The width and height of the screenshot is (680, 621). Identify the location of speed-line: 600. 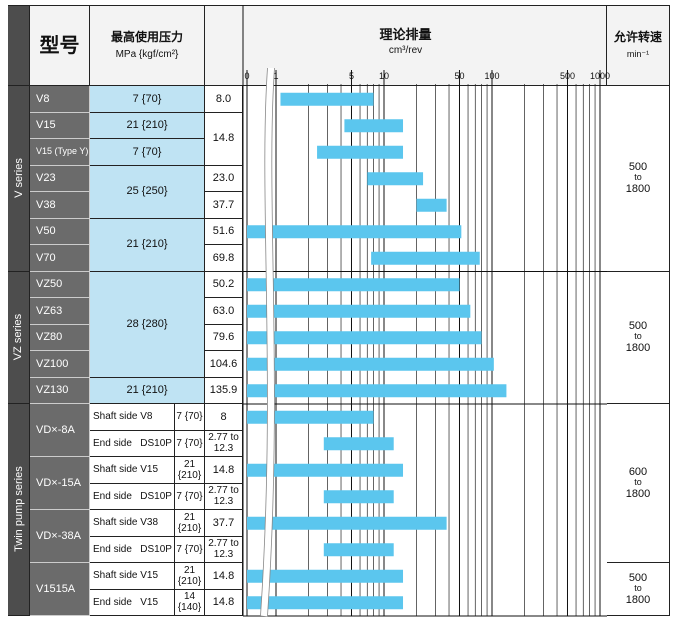
(638, 471).